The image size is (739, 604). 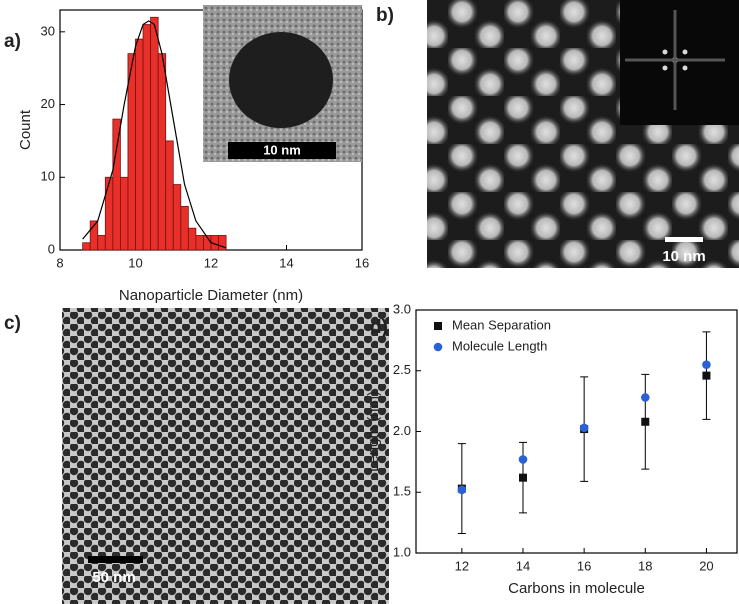 What do you see at coordinates (379, 327) in the screenshot?
I see `panel-label: d)` at bounding box center [379, 327].